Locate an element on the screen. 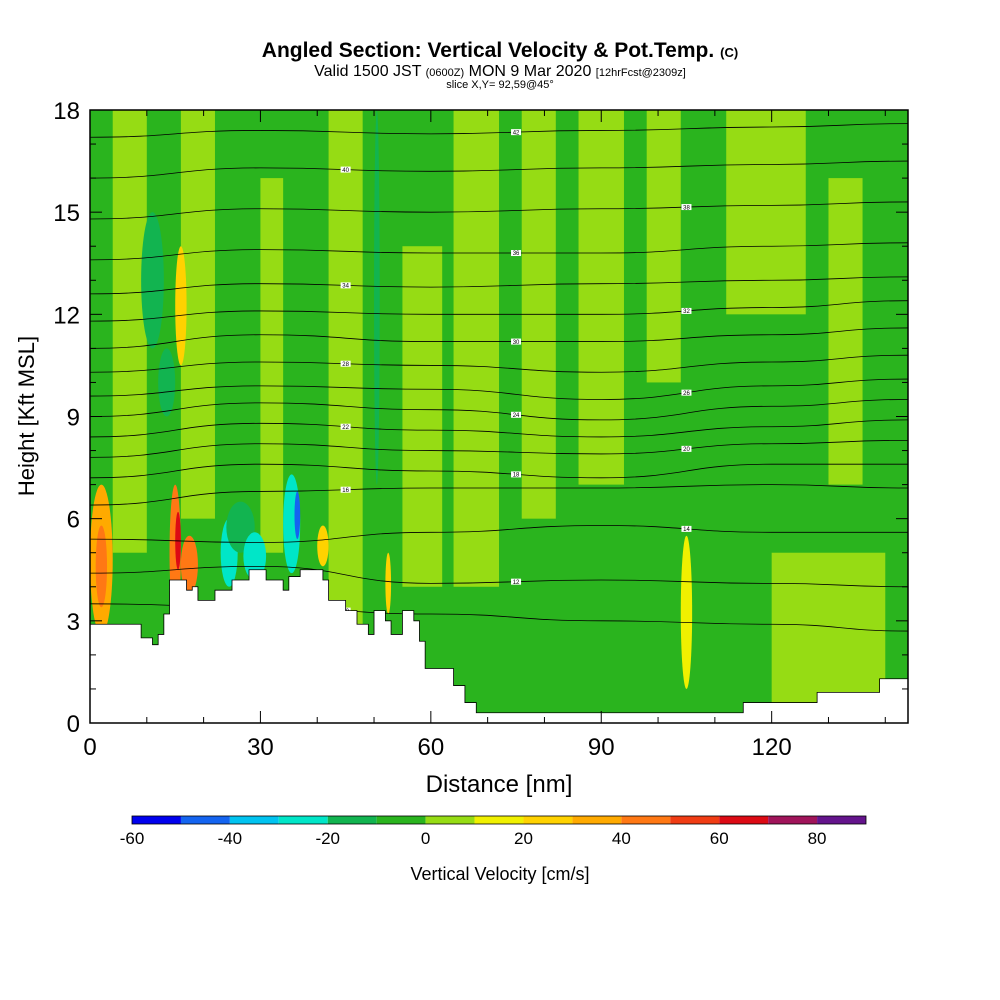 The image size is (1000, 1000). x-tick-label: 90 is located at coordinates (601, 747).